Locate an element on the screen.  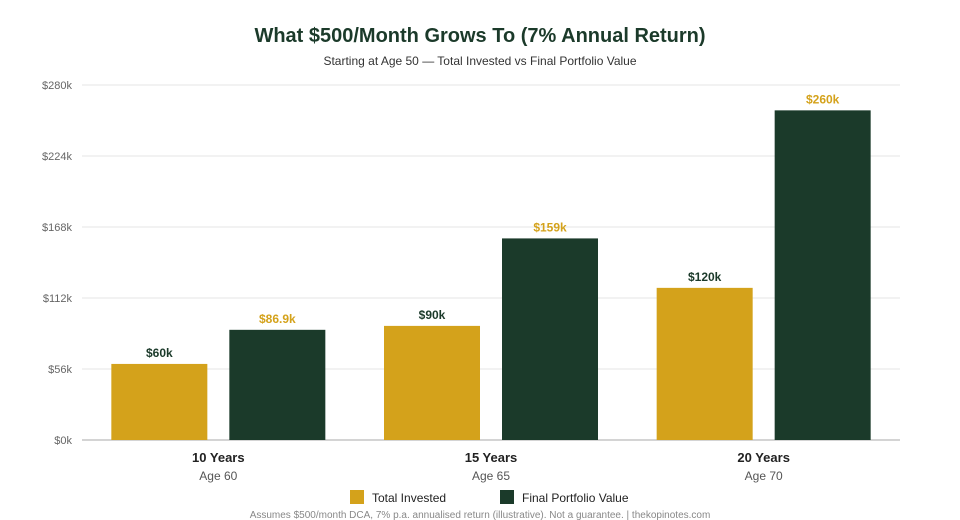
x-tick-sublabel: Age 65 is located at coordinates (491, 476).